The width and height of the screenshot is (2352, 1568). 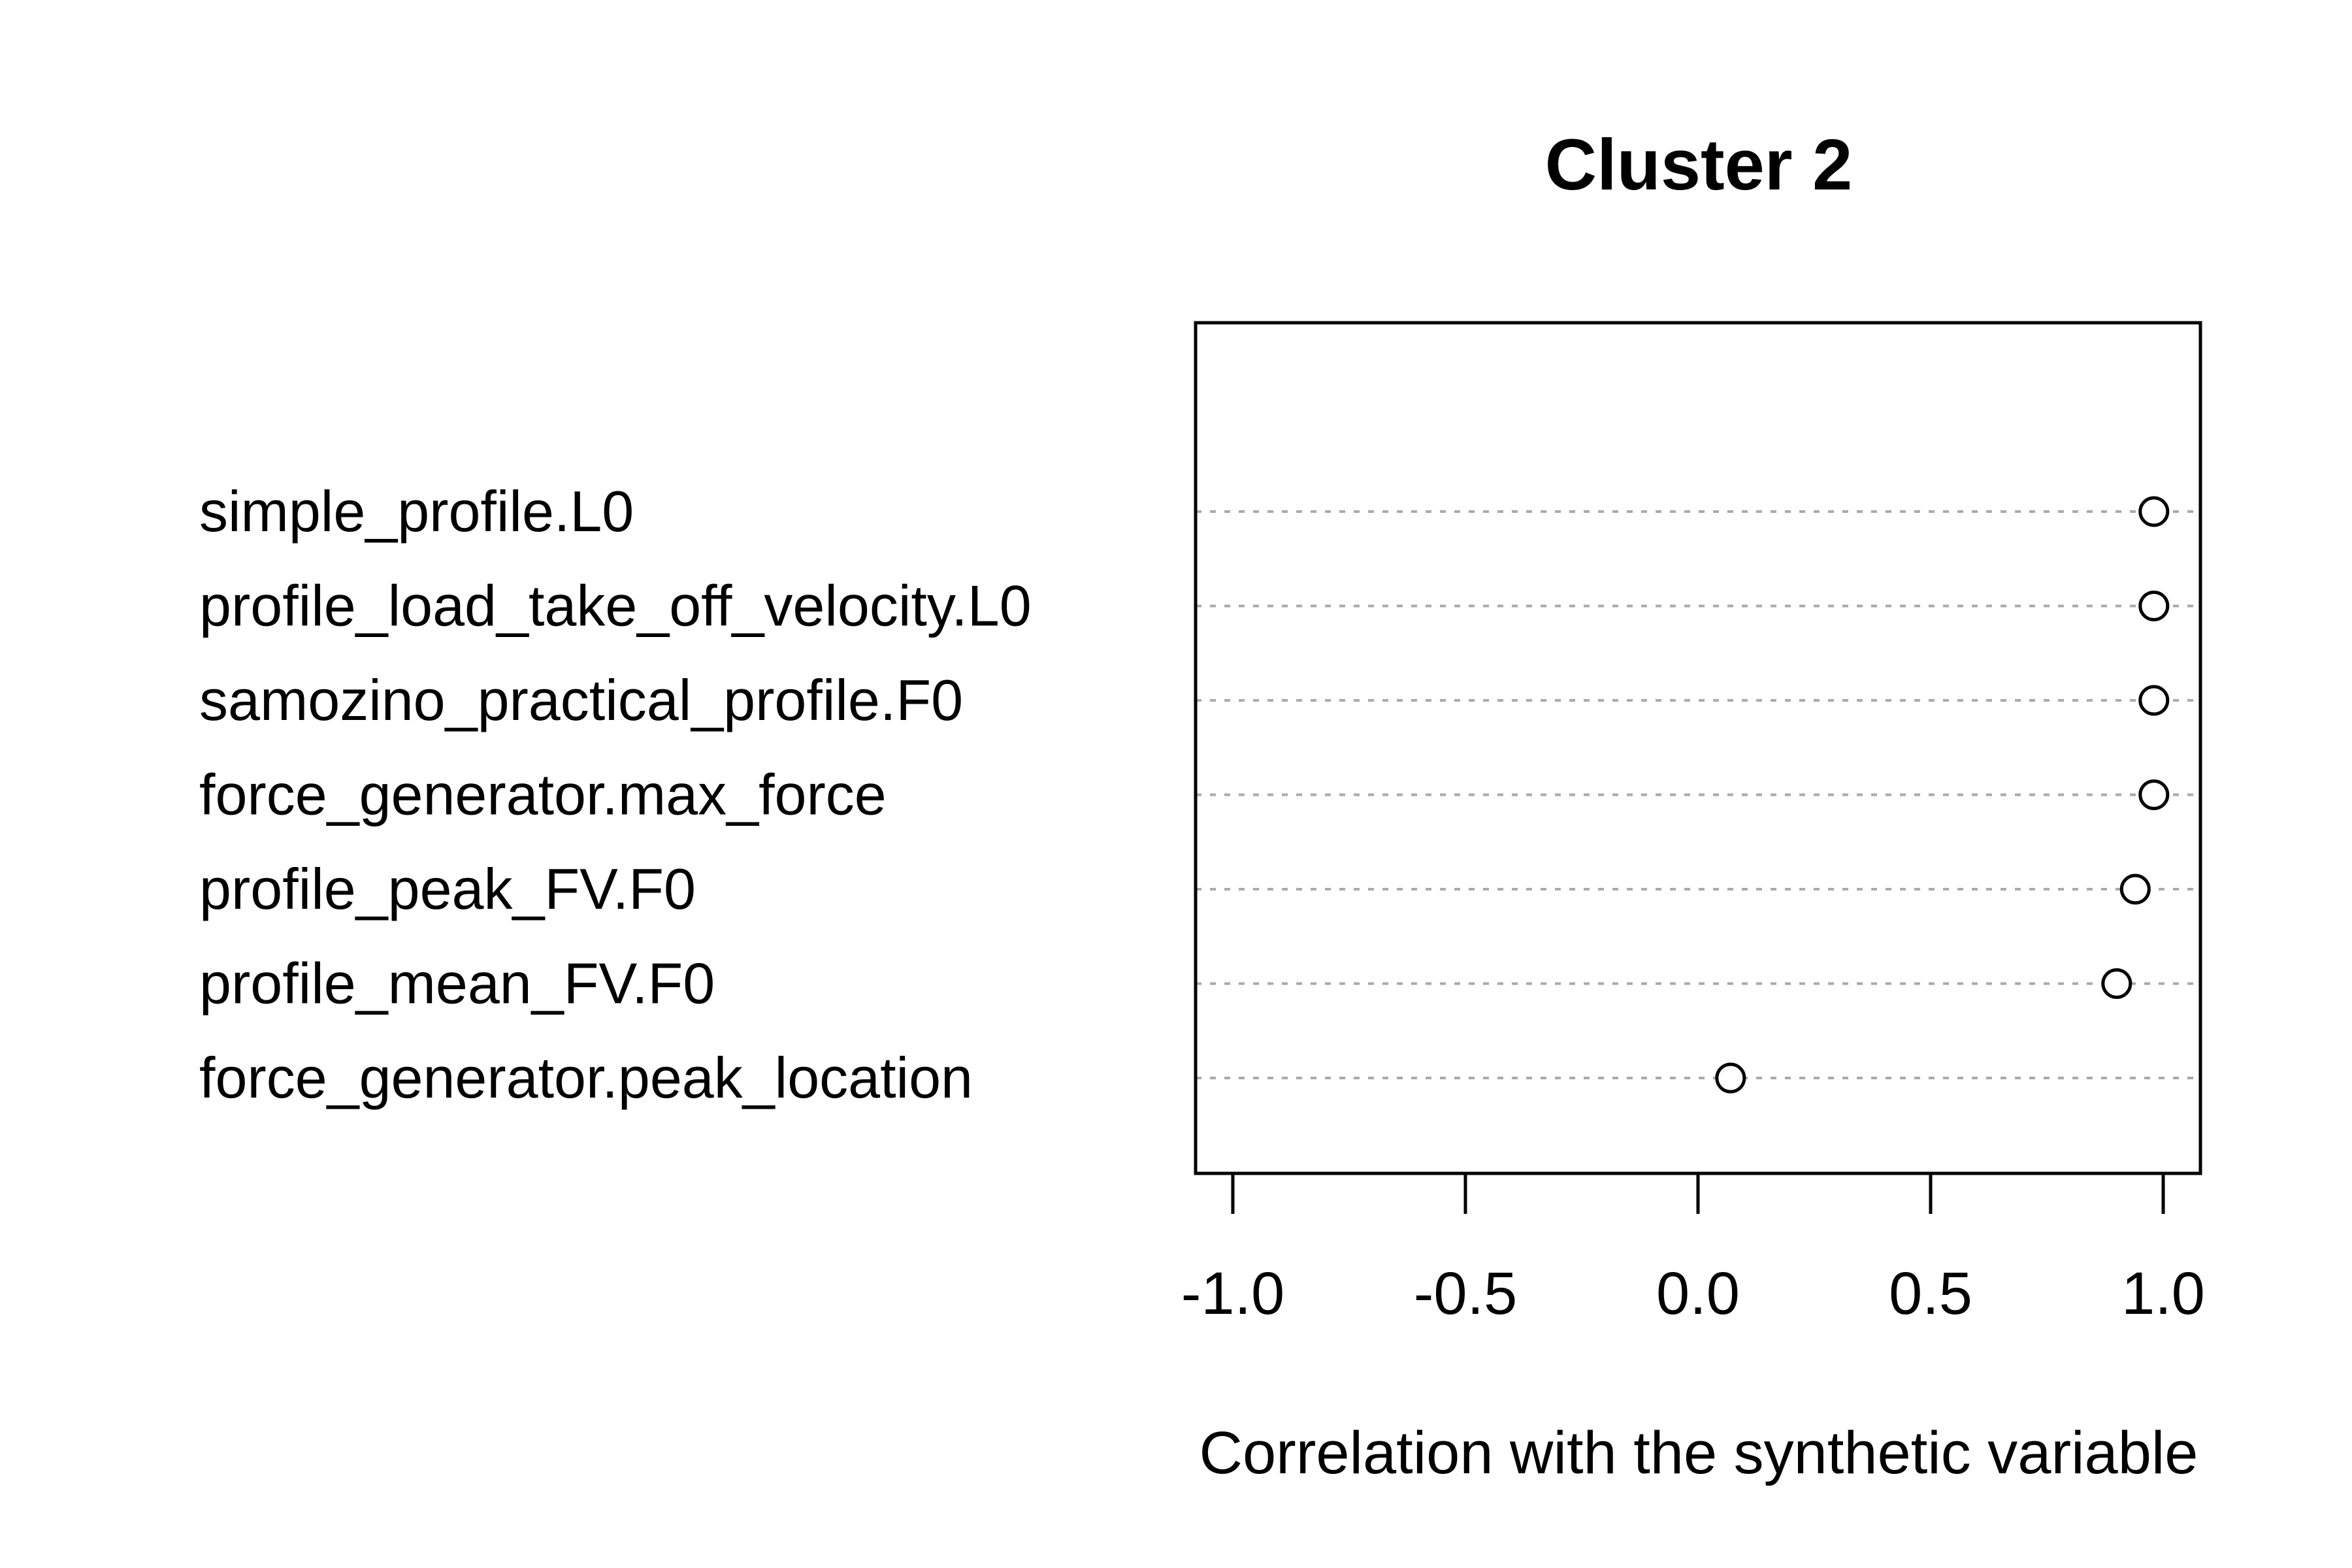 What do you see at coordinates (1466, 1293) in the screenshot?
I see `x-tick-label: -0.5` at bounding box center [1466, 1293].